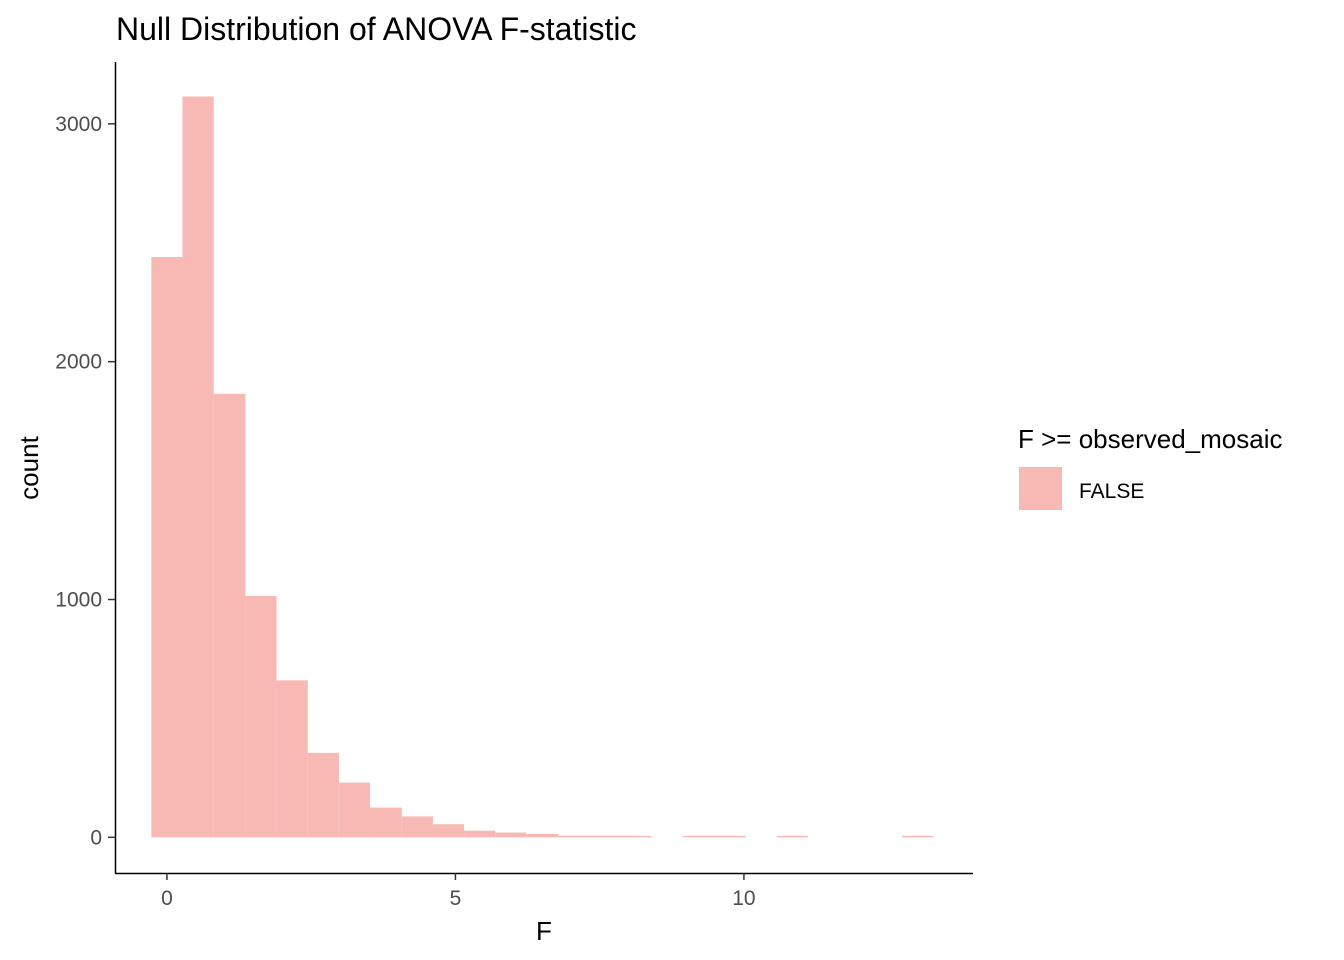 This screenshot has height=960, width=1344. What do you see at coordinates (743, 898) in the screenshot?
I see `x-tick-label-2: 10` at bounding box center [743, 898].